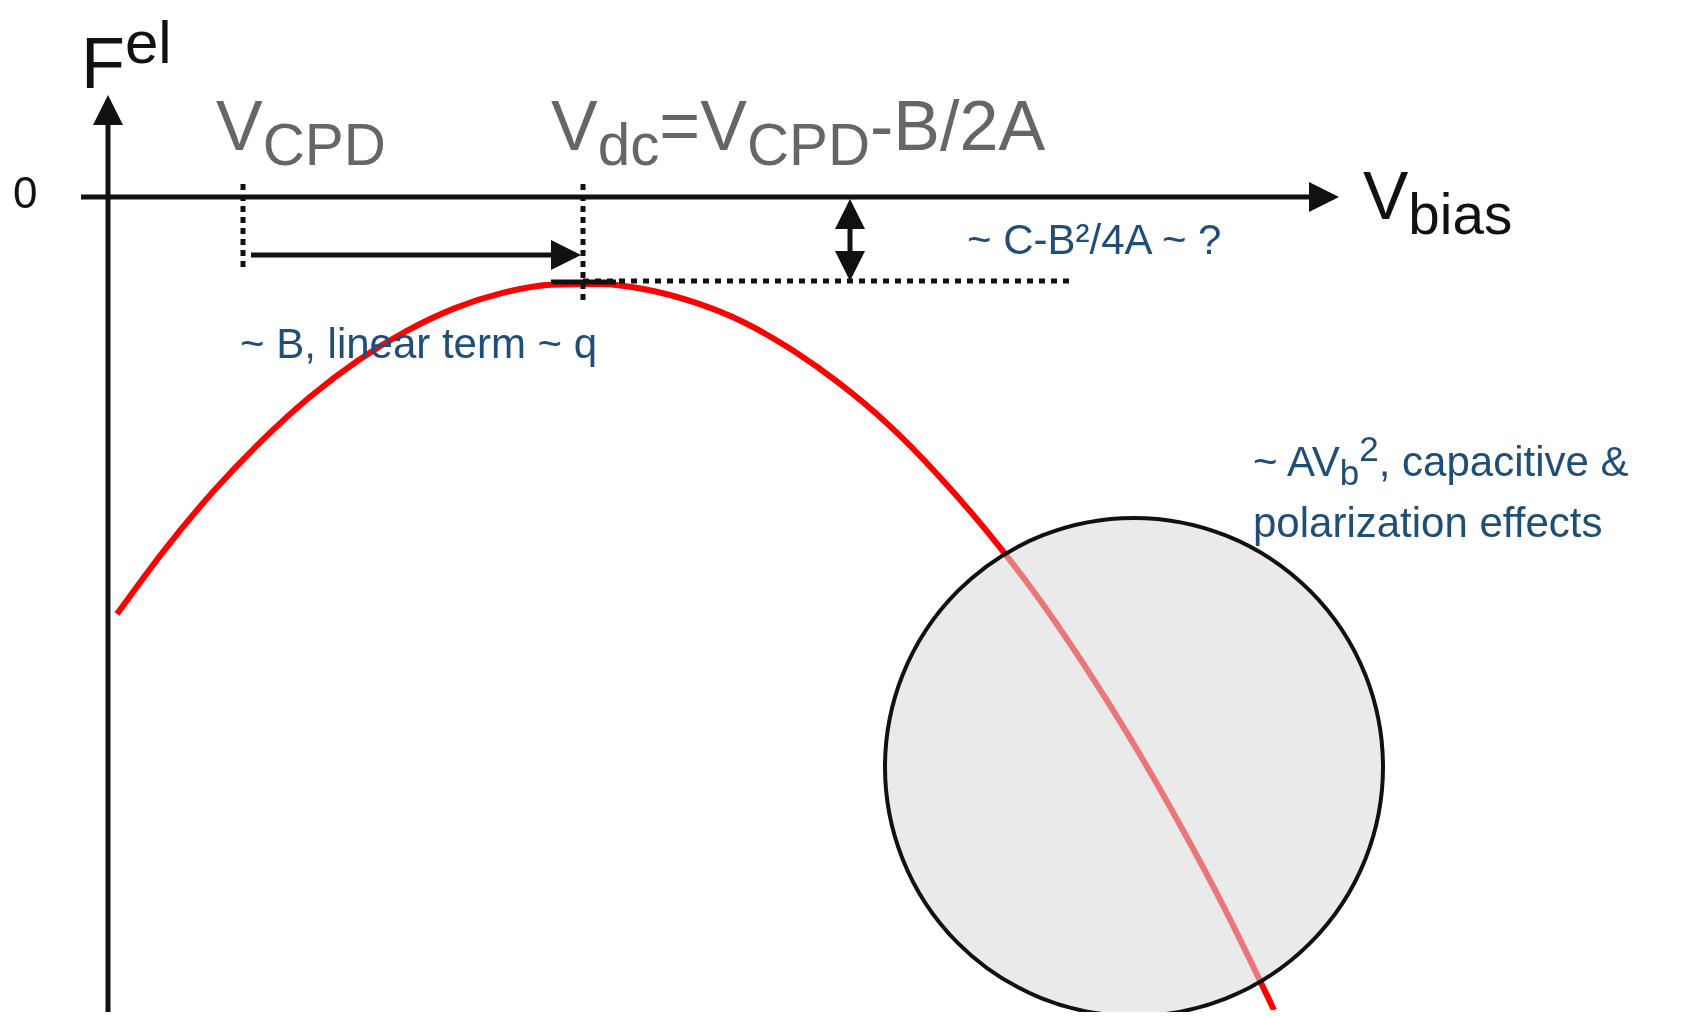  Describe the element at coordinates (25, 193) in the screenshot. I see `text: 0` at that location.